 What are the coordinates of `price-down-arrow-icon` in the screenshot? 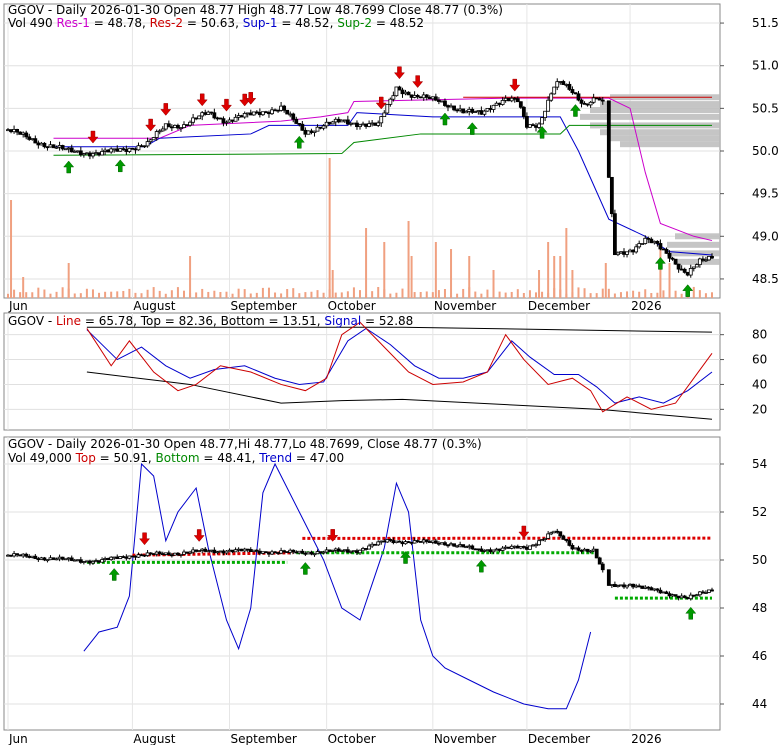 It's located at (515, 85).